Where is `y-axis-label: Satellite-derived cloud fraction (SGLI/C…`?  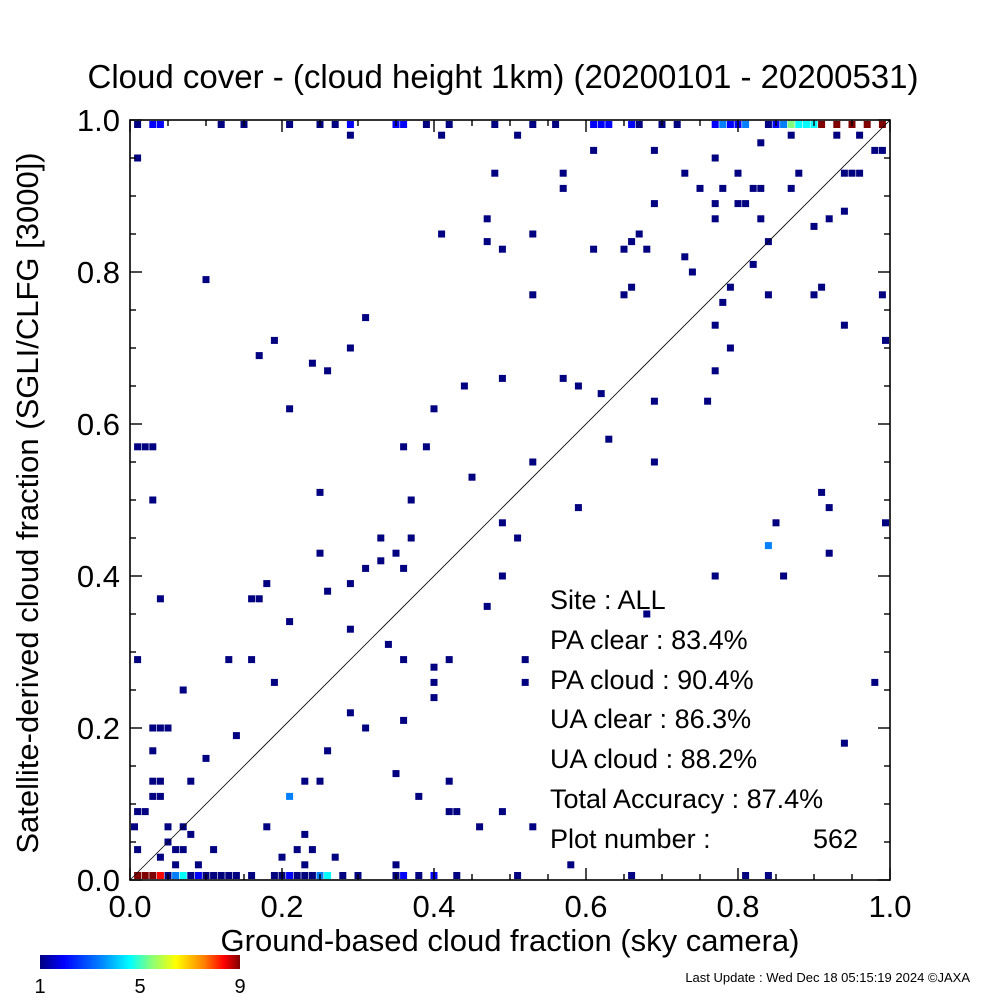 y-axis-label: Satellite-derived cloud fraction (SGLI/C… is located at coordinates (27, 502).